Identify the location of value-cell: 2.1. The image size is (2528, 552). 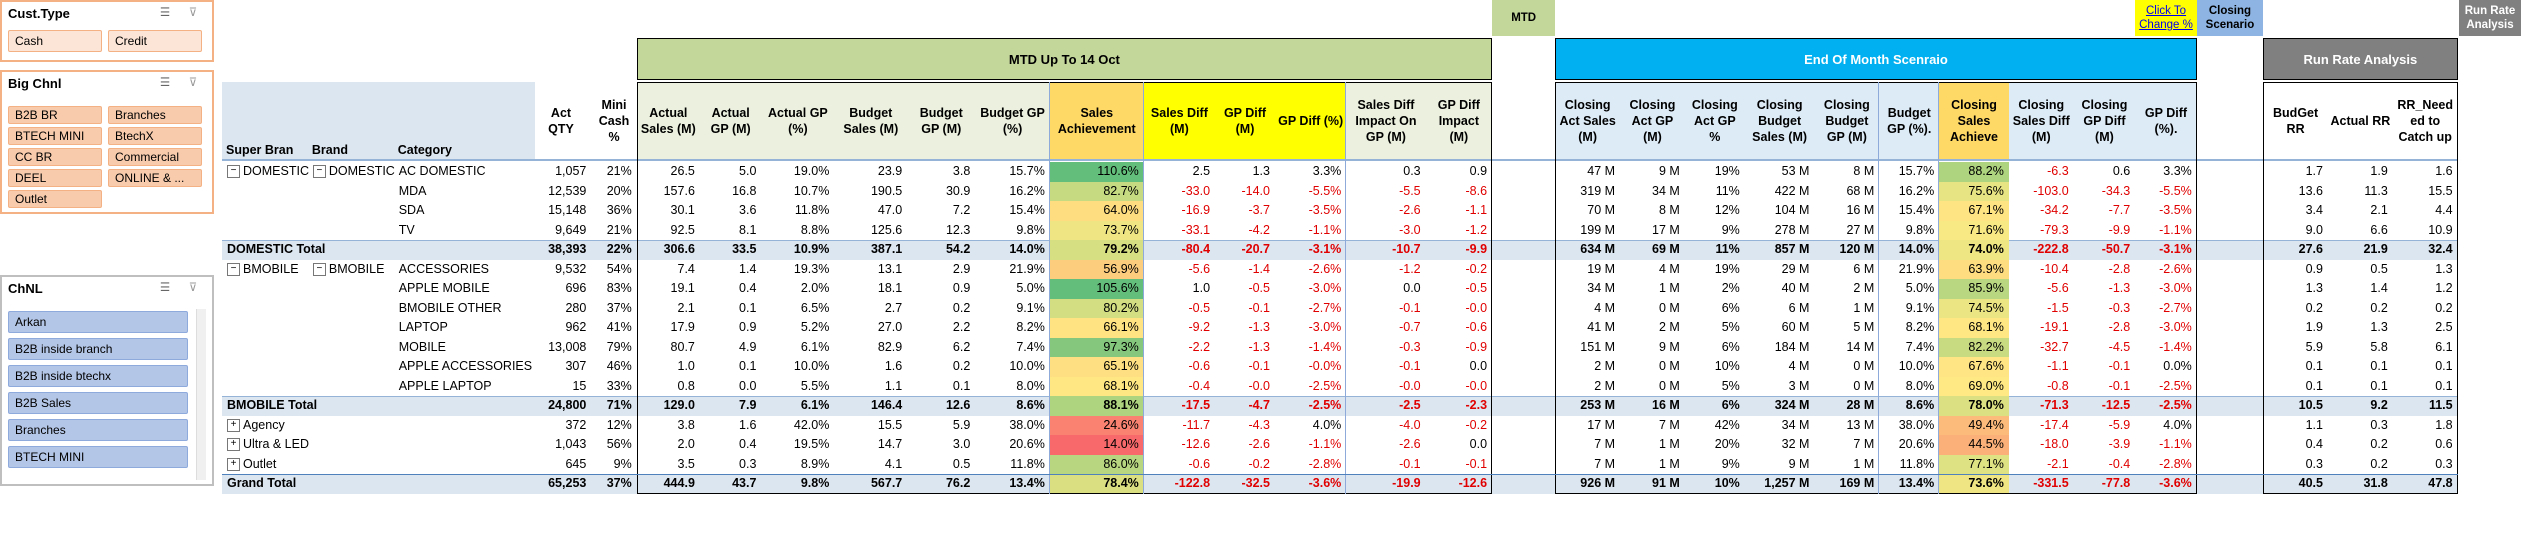
(686, 307).